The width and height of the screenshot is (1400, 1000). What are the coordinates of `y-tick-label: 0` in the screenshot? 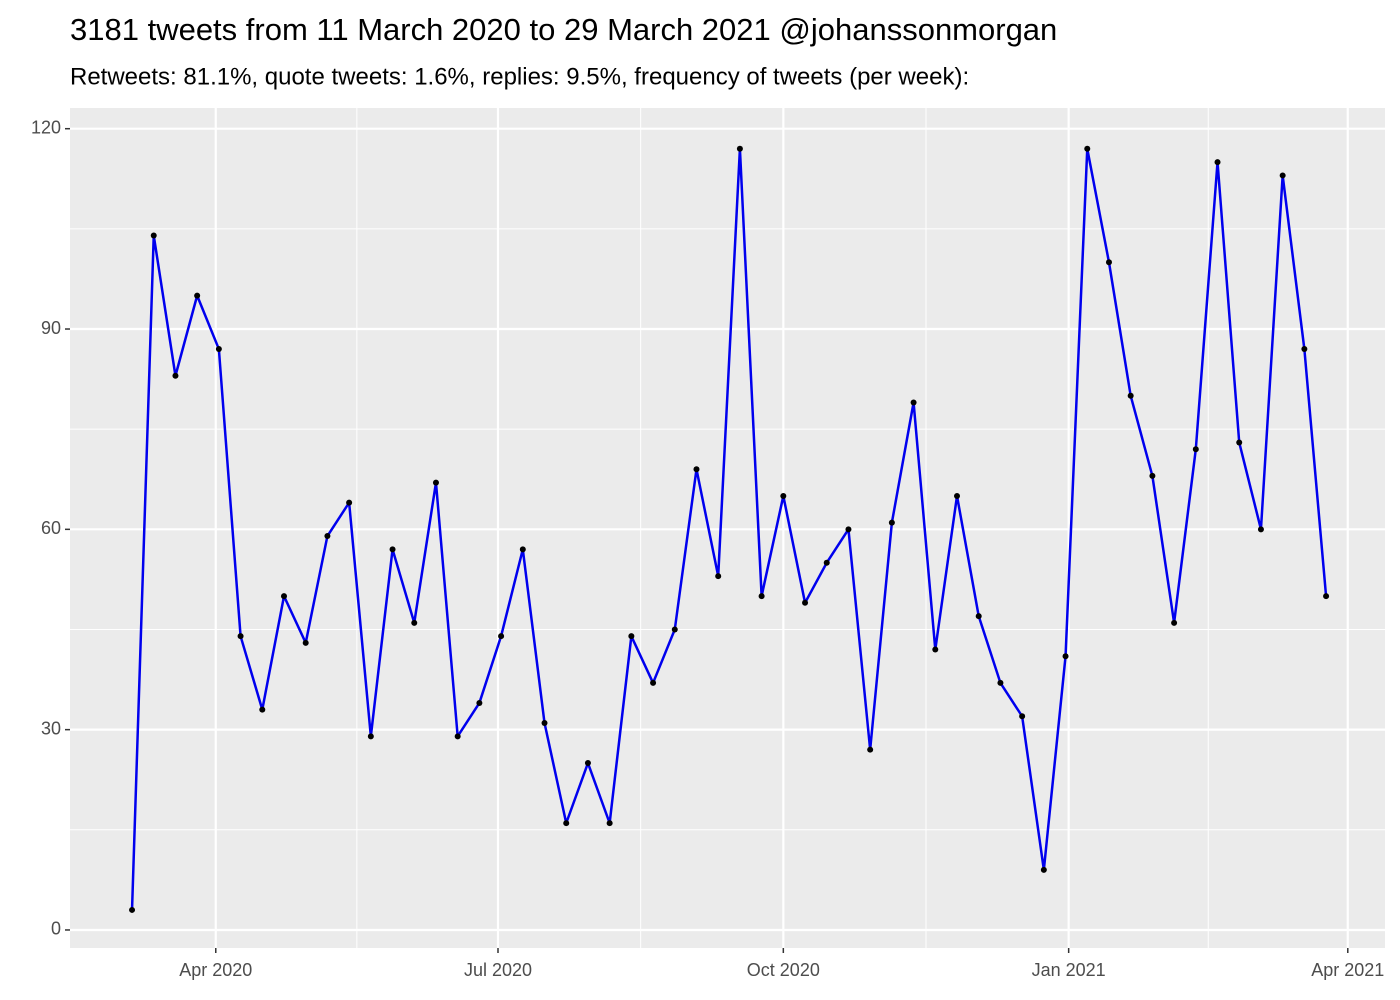 It's located at (56, 929).